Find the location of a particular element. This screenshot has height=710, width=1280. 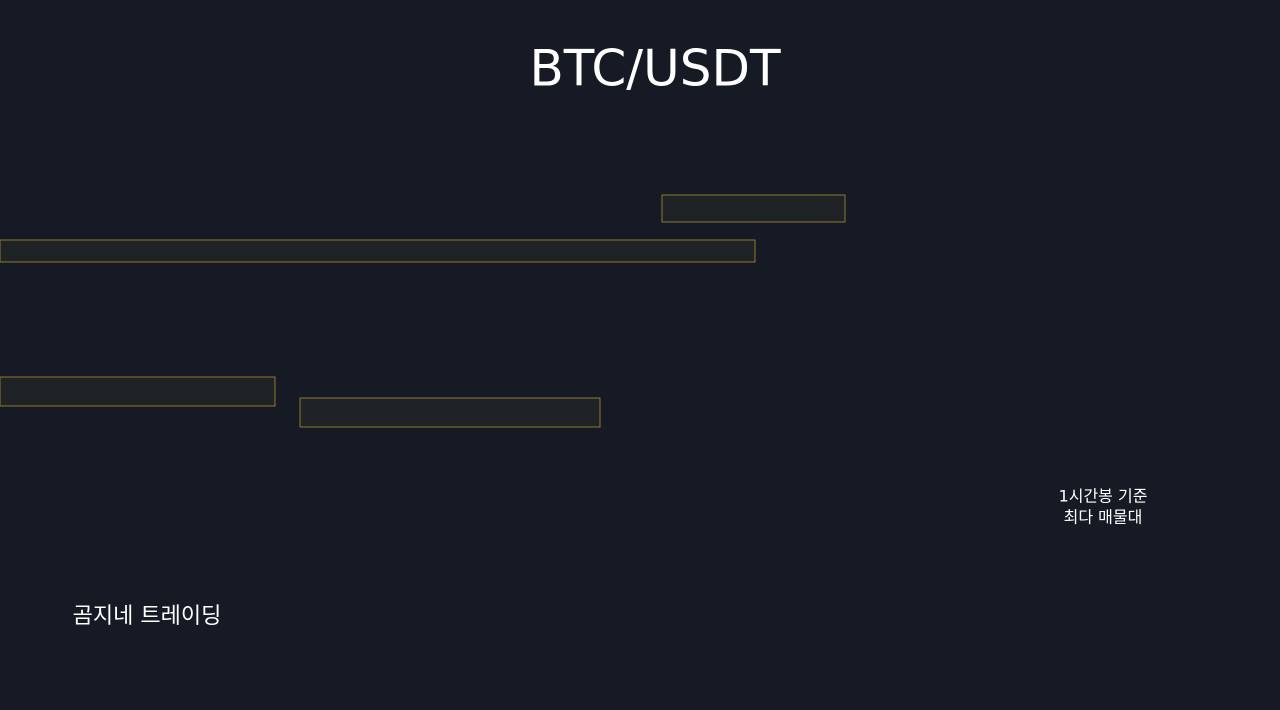

annotation: 최다 매물대 is located at coordinates (1103, 517).